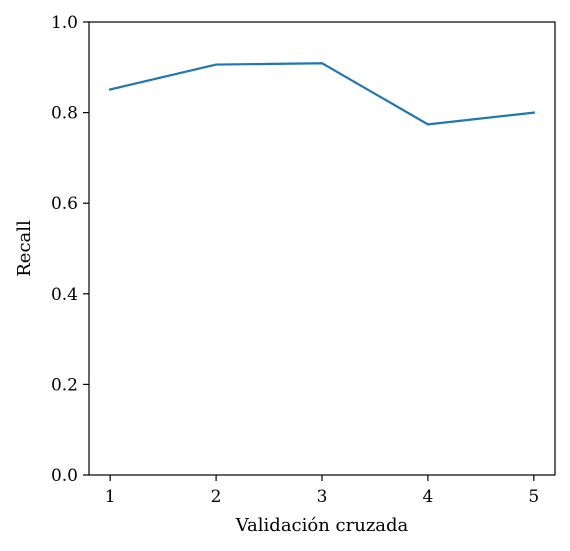  I want to click on x-axis-ticks: 1 2 3 4 5, so click(322, 491).